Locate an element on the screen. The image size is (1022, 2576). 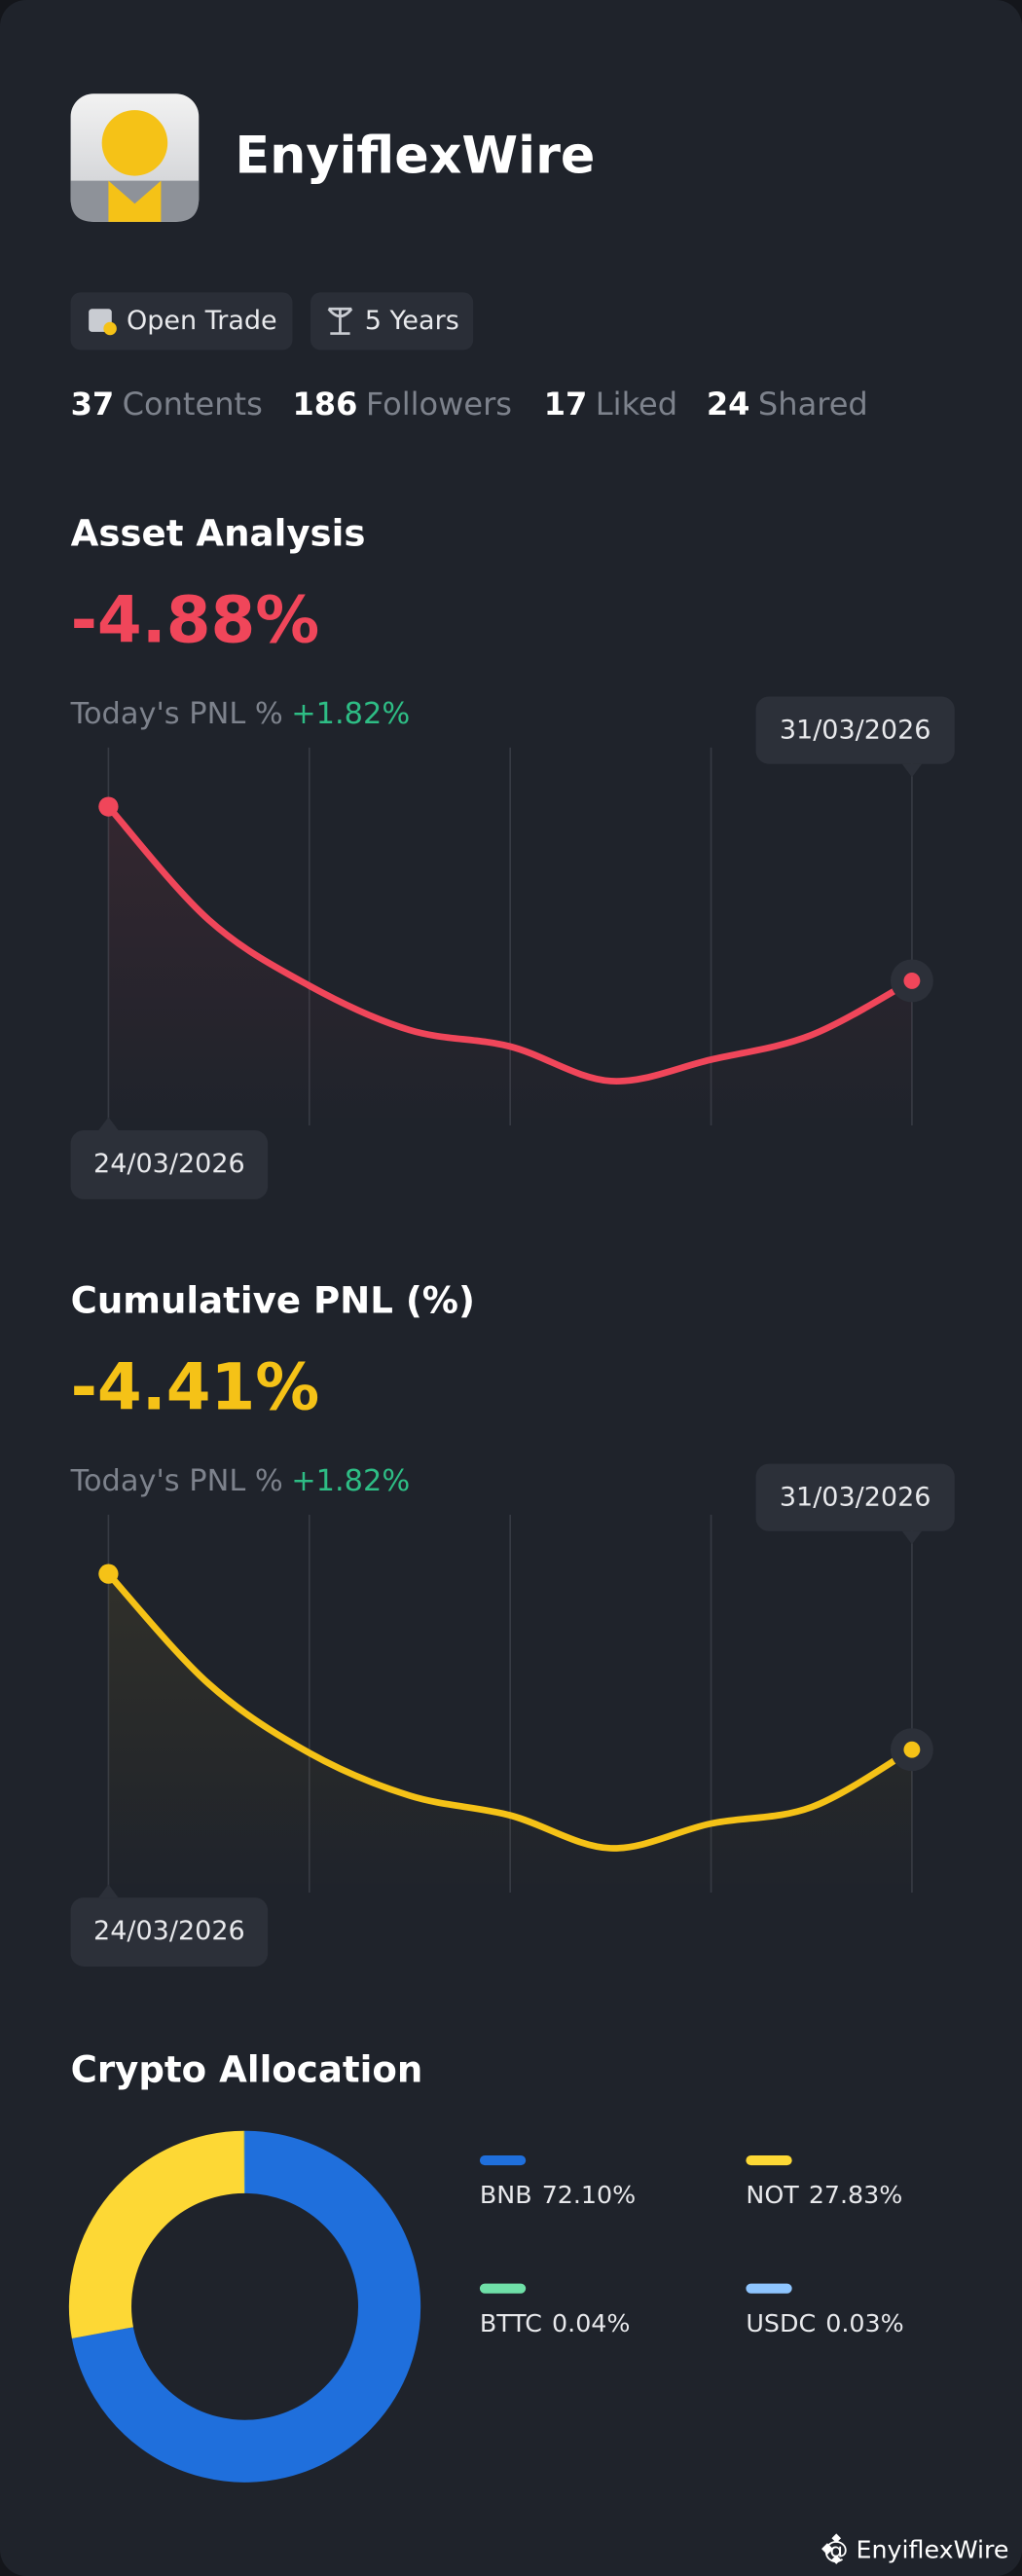
profile-name: EnyiflexWire is located at coordinates (415, 156).